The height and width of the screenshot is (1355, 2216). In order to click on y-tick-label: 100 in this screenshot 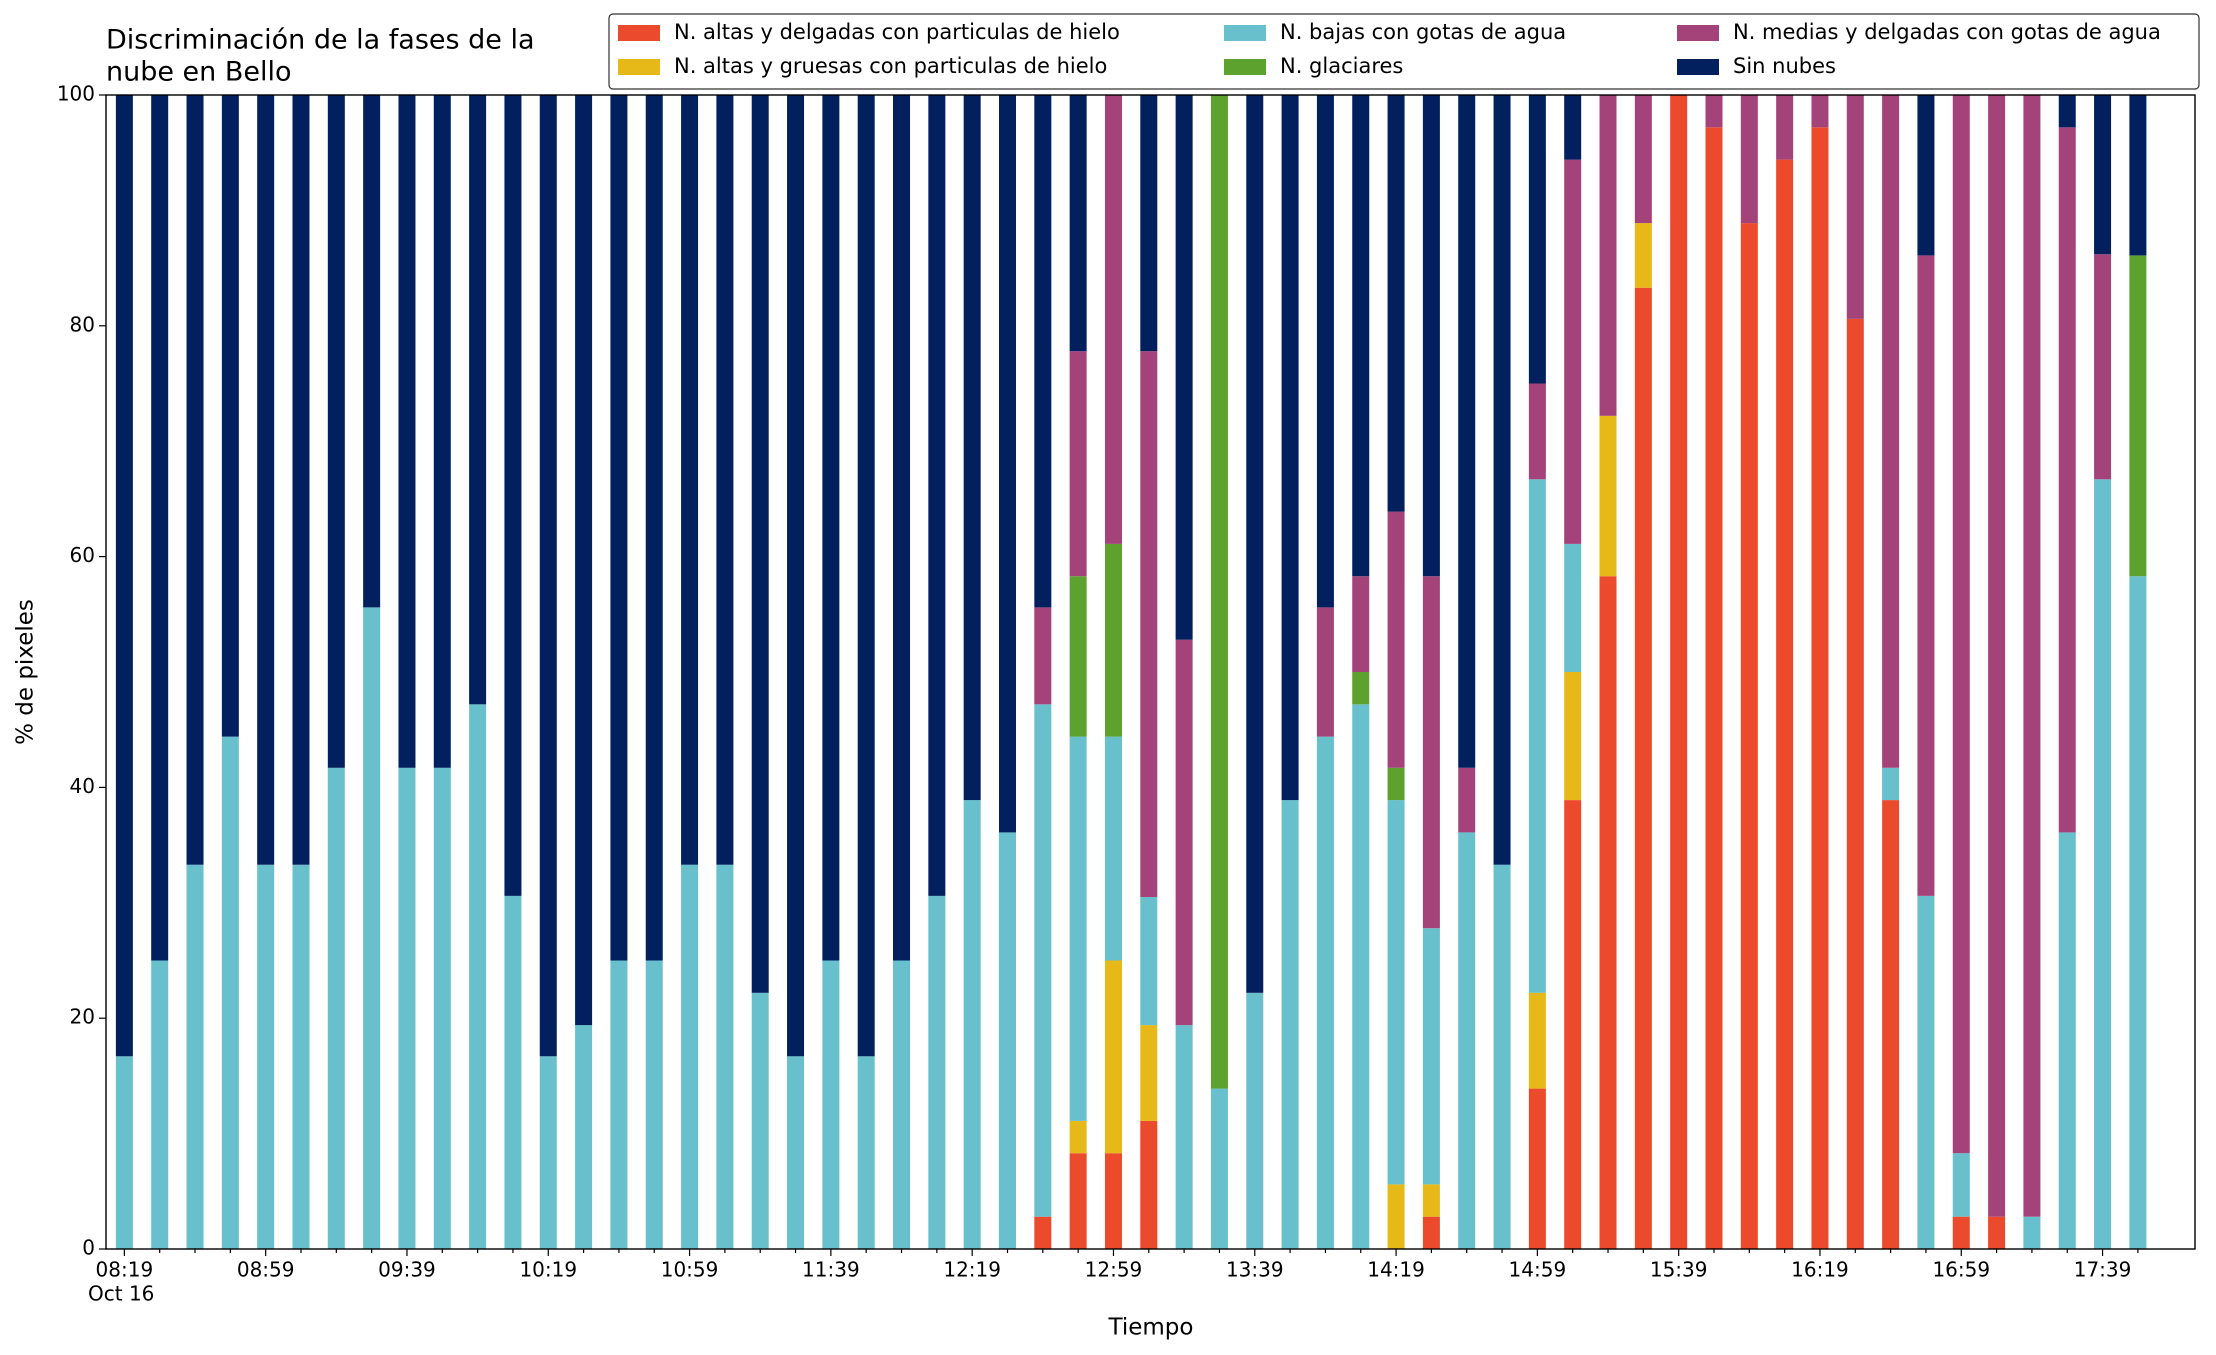, I will do `click(76, 94)`.